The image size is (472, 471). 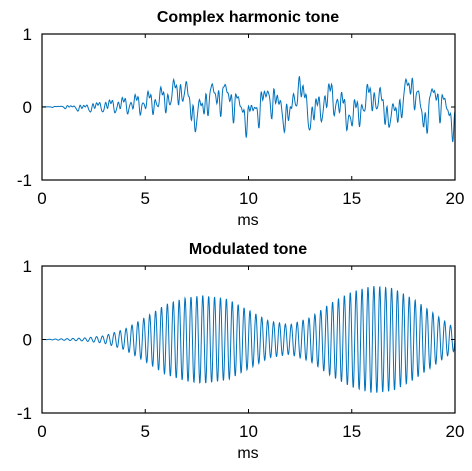 What do you see at coordinates (248, 17) in the screenshot?
I see `chart-title: Complex harmonic tone` at bounding box center [248, 17].